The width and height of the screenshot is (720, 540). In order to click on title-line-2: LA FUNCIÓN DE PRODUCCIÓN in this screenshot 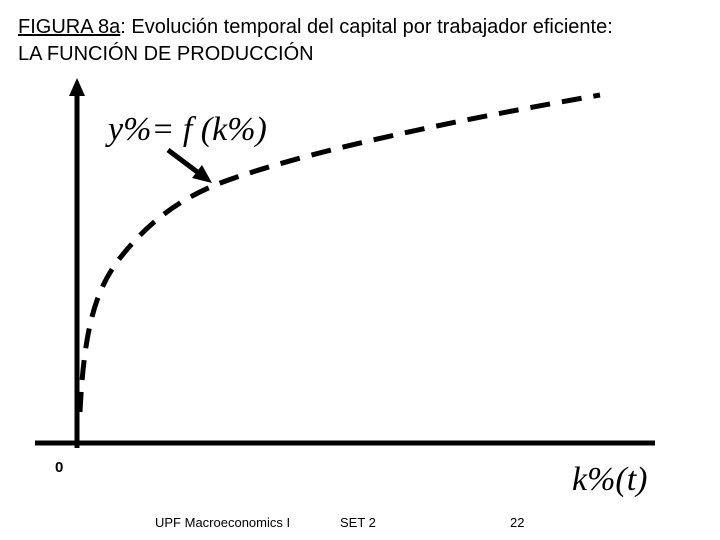, I will do `click(166, 53)`.